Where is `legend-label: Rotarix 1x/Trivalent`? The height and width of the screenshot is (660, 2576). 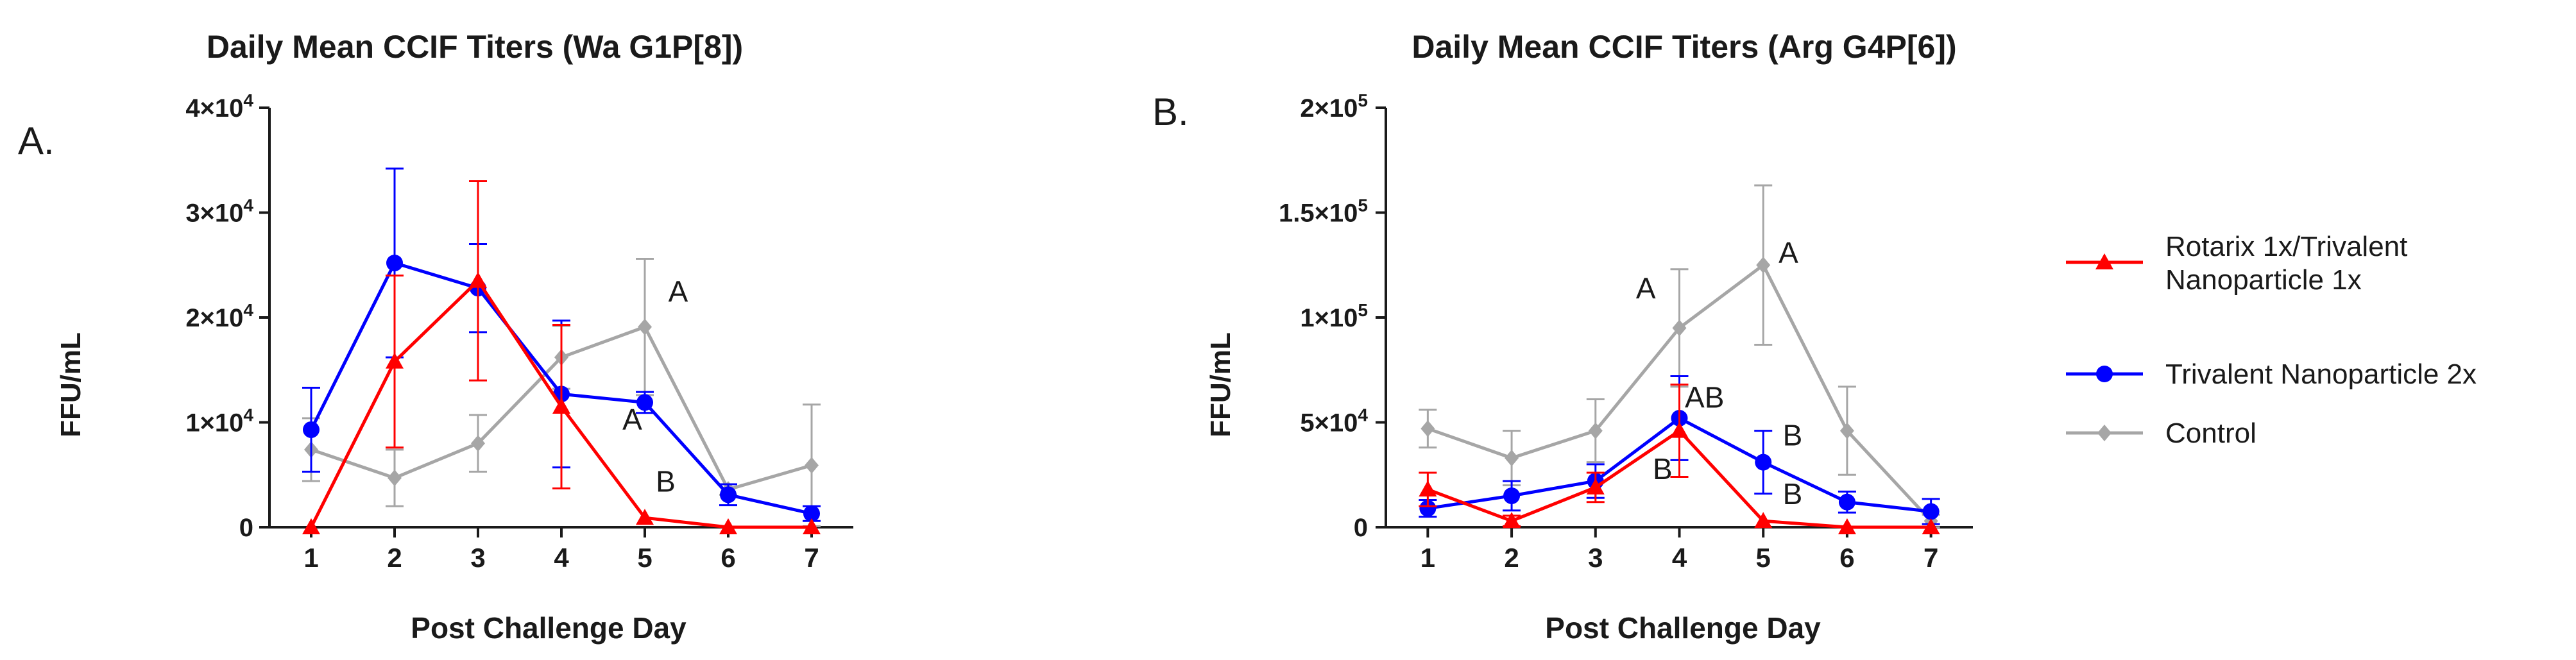 legend-label: Rotarix 1x/Trivalent is located at coordinates (2286, 246).